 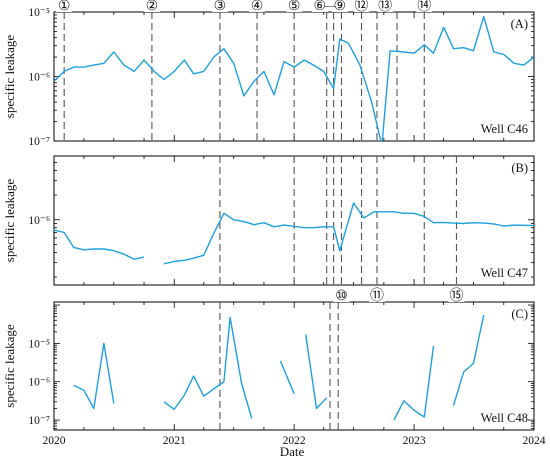 I want to click on event-marker: ⑤, so click(x=294, y=7).